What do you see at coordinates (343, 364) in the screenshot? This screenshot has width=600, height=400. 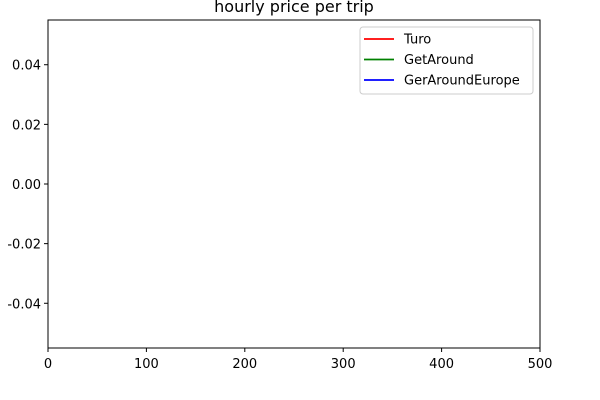 I see `x-tick-label: 300` at bounding box center [343, 364].